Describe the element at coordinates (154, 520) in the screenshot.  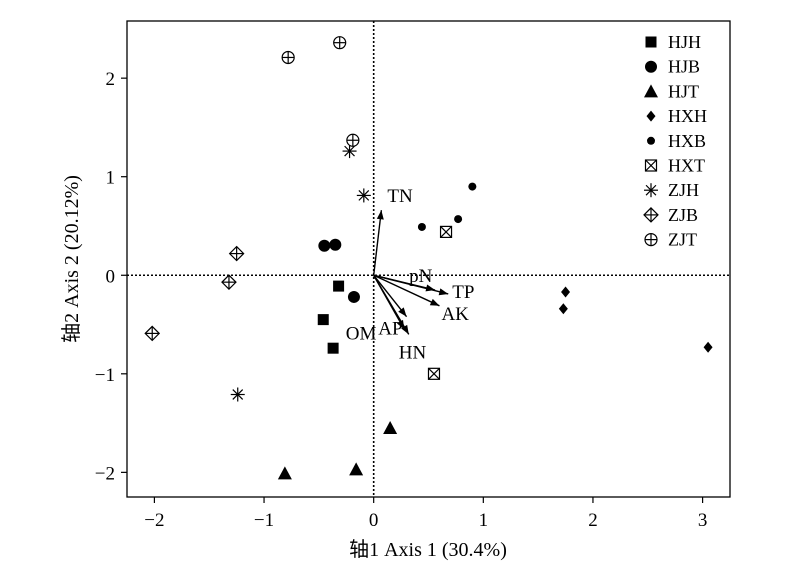
I see `x-tick-label: −2` at that location.